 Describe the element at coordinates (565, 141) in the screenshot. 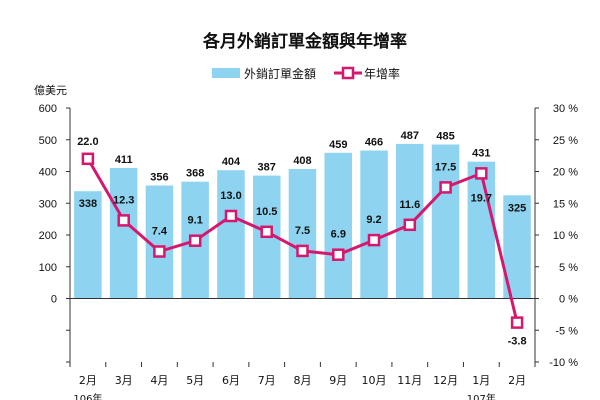

I see `y-right-tick-label: 25 %` at that location.